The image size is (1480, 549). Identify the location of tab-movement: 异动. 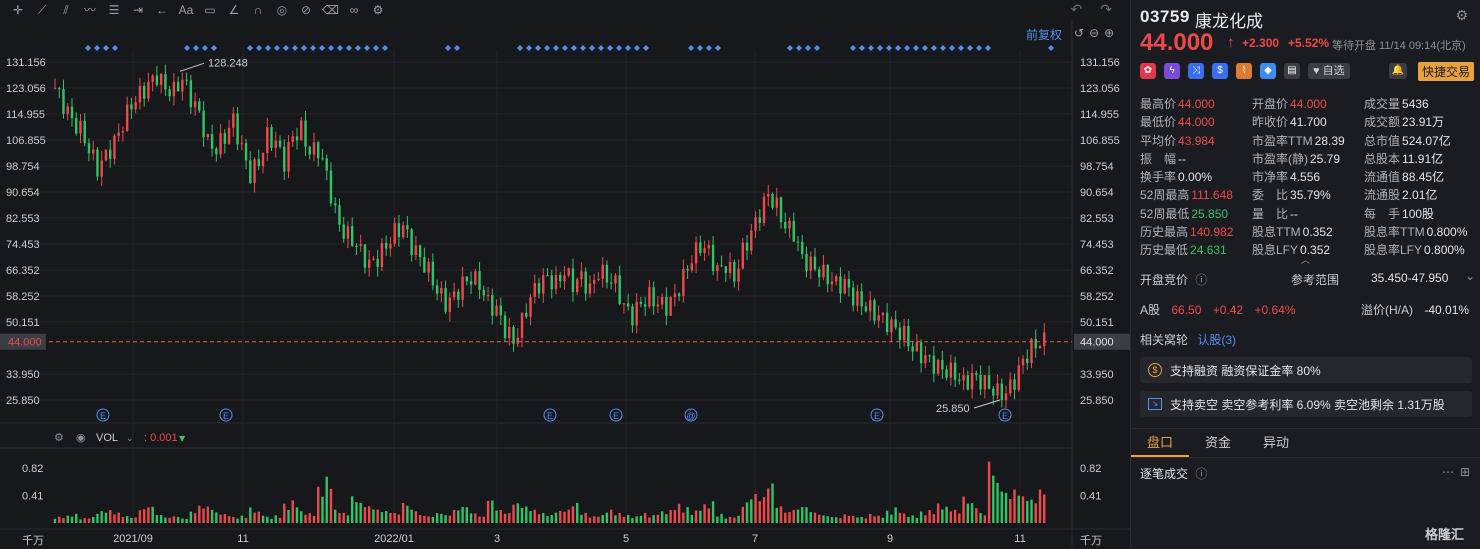
(1276, 442).